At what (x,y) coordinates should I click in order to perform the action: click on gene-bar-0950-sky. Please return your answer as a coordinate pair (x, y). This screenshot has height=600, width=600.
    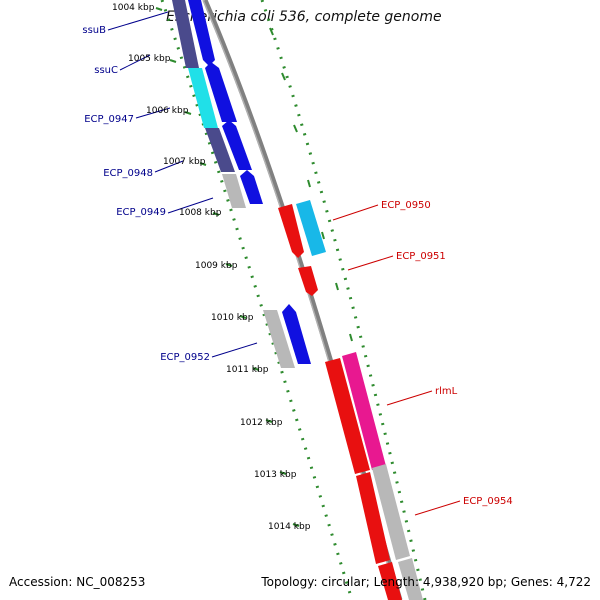
    Looking at the image, I should click on (311, 228).